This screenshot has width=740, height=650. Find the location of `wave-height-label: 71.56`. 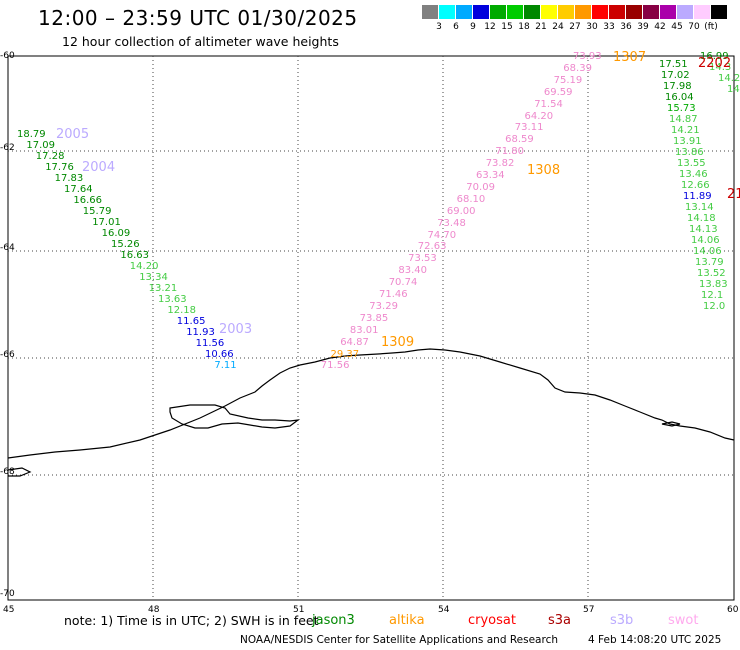

wave-height-label: 71.56 is located at coordinates (335, 366).